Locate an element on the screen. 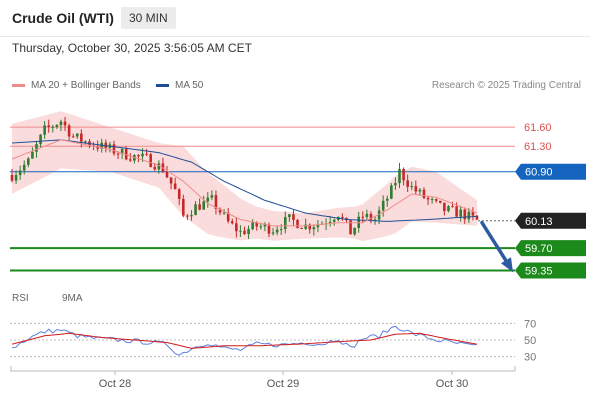 Image resolution: width=590 pixels, height=400 pixels. level-tag-60.90 is located at coordinates (550, 171).